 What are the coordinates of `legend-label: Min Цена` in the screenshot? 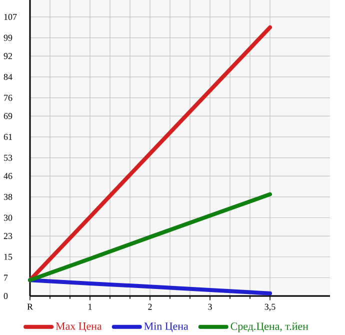 It's located at (166, 327).